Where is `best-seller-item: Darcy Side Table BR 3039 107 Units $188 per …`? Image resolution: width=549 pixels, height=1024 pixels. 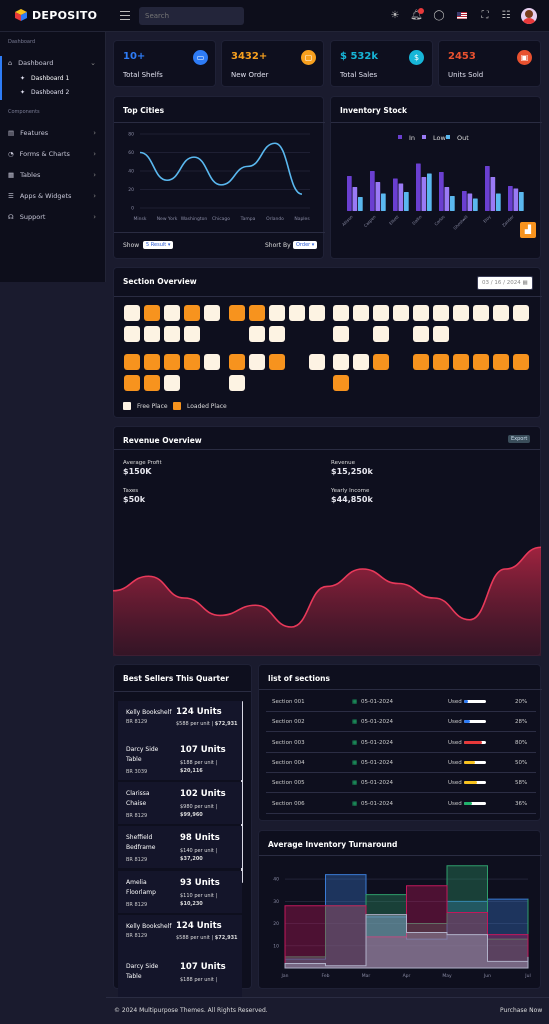
best-seller-item: Darcy Side Table BR 3039 107 Units $188 per … is located at coordinates (180, 759).